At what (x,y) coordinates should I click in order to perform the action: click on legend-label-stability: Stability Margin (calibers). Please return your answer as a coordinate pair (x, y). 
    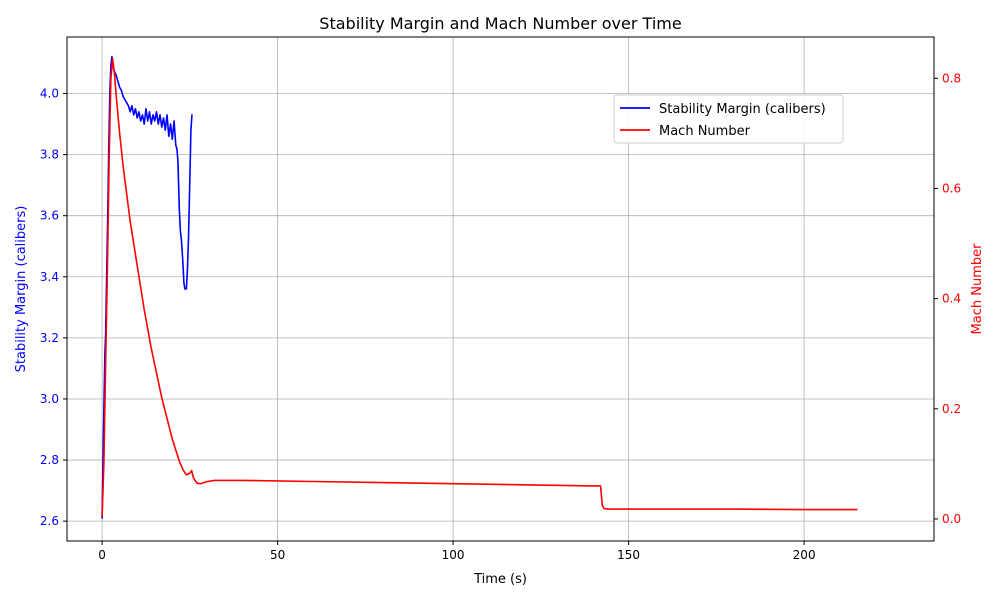
    Looking at the image, I should click on (742, 109).